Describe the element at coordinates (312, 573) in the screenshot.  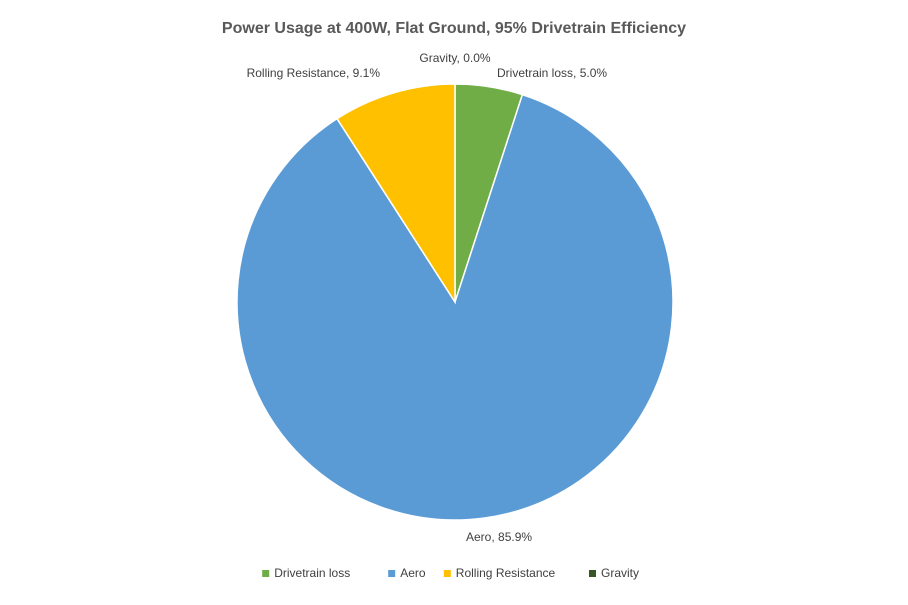
I see `legend-label-drivetrain-loss: Drivetrain loss` at that location.